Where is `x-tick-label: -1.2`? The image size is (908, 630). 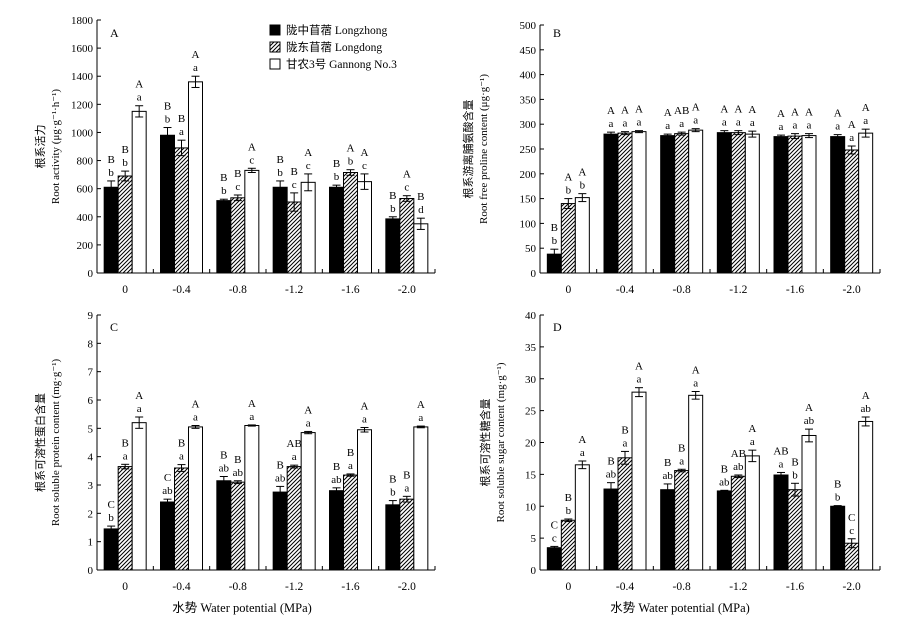 x-tick-label: -1.2 is located at coordinates (294, 587).